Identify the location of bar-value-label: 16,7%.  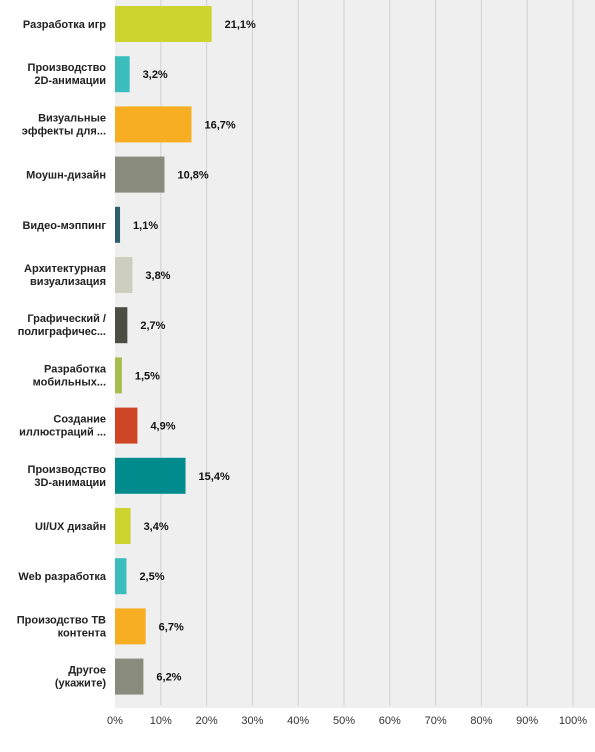
(219, 125).